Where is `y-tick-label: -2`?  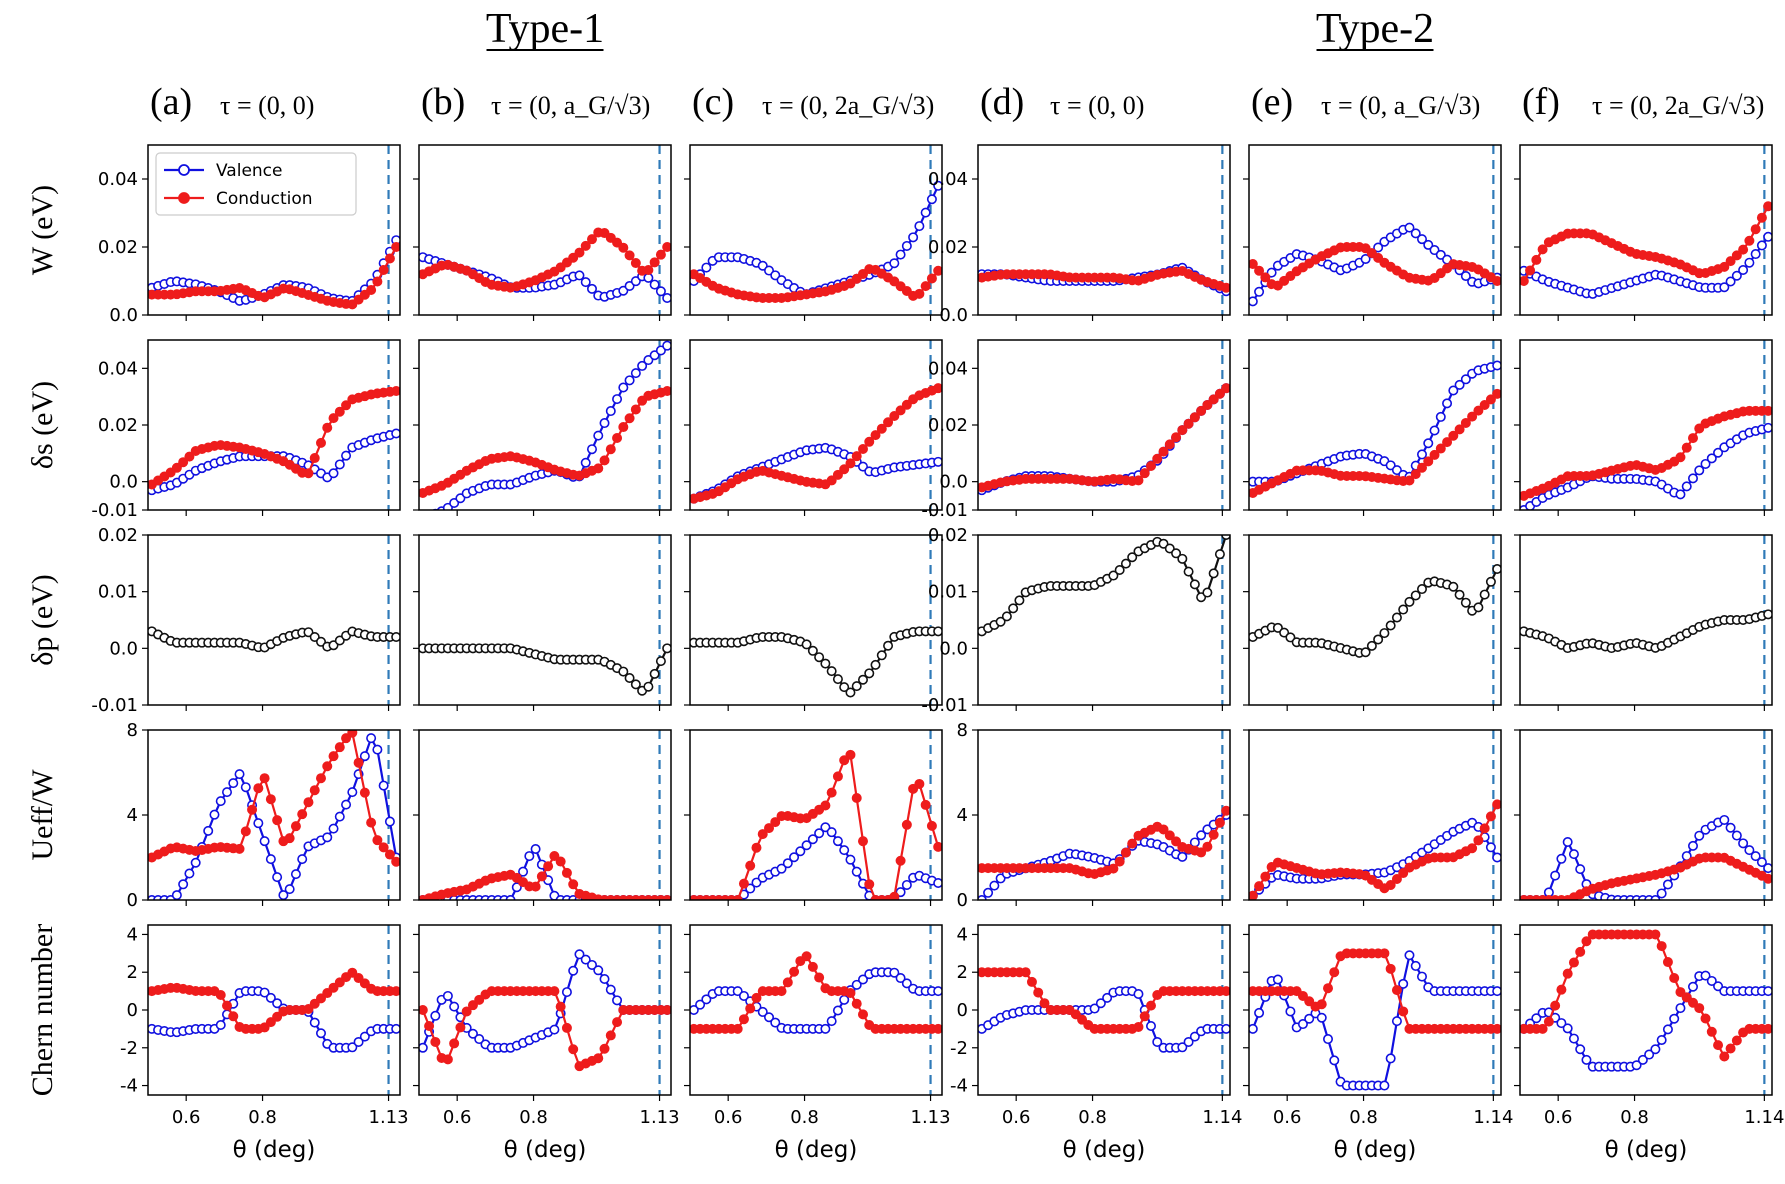
y-tick-label: -2 is located at coordinates (129, 1048).